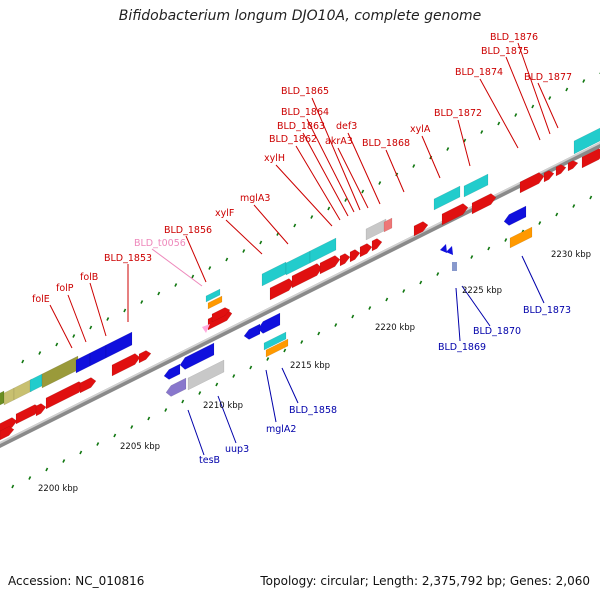 Image resolution: width=600 pixels, height=600 pixels. I want to click on gene-label-xylA: xylA, so click(420, 129).